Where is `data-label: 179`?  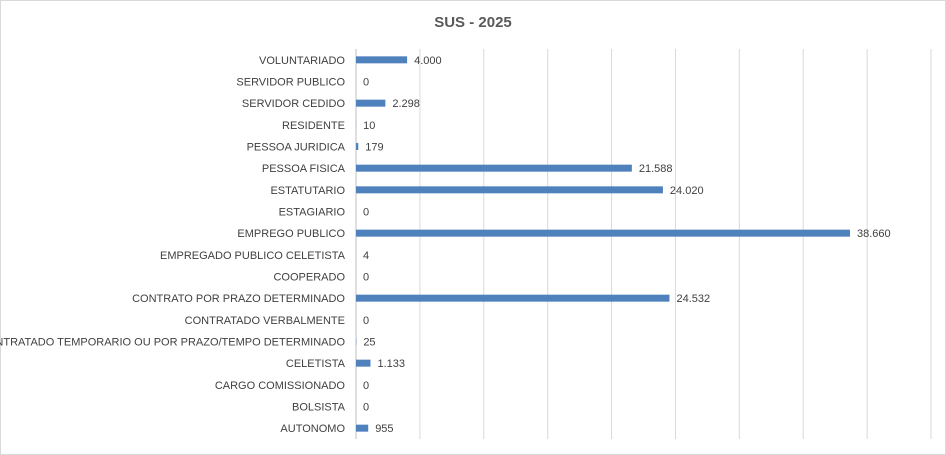
data-label: 179 is located at coordinates (374, 148).